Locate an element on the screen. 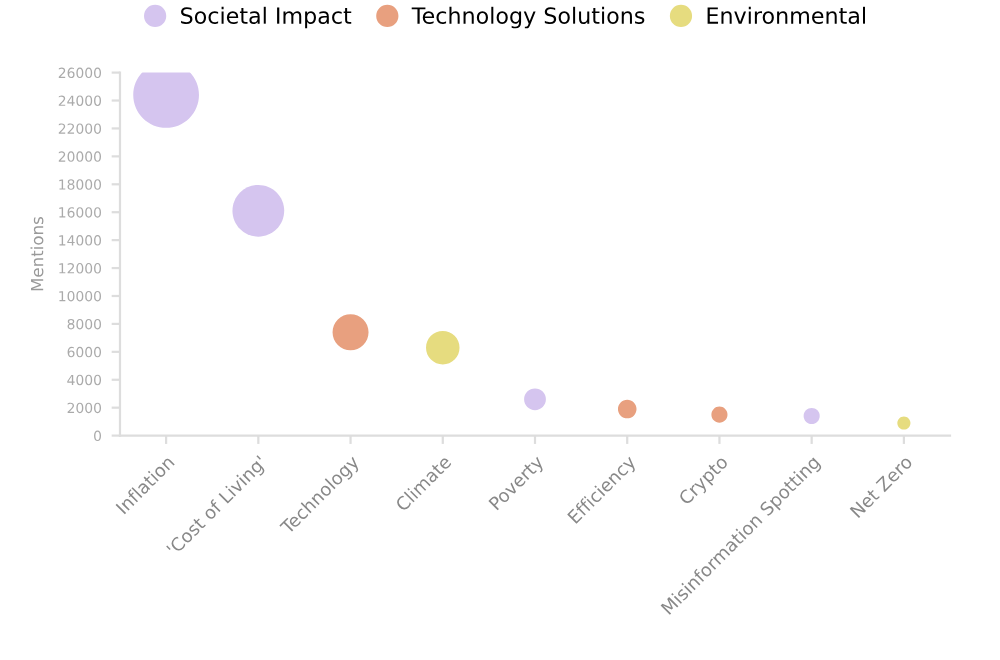  legend-label: Societal Impact is located at coordinates (266, 17).